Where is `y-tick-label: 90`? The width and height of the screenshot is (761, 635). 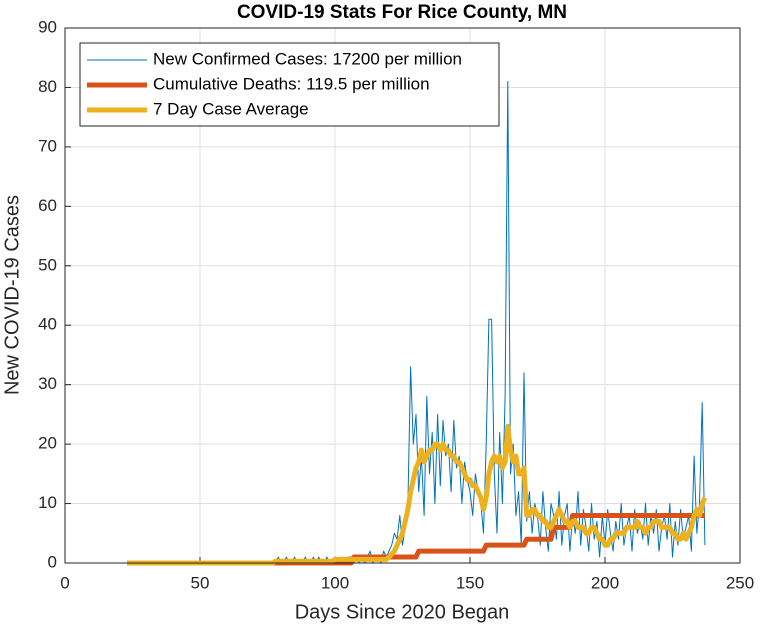 y-tick-label: 90 is located at coordinates (47, 26).